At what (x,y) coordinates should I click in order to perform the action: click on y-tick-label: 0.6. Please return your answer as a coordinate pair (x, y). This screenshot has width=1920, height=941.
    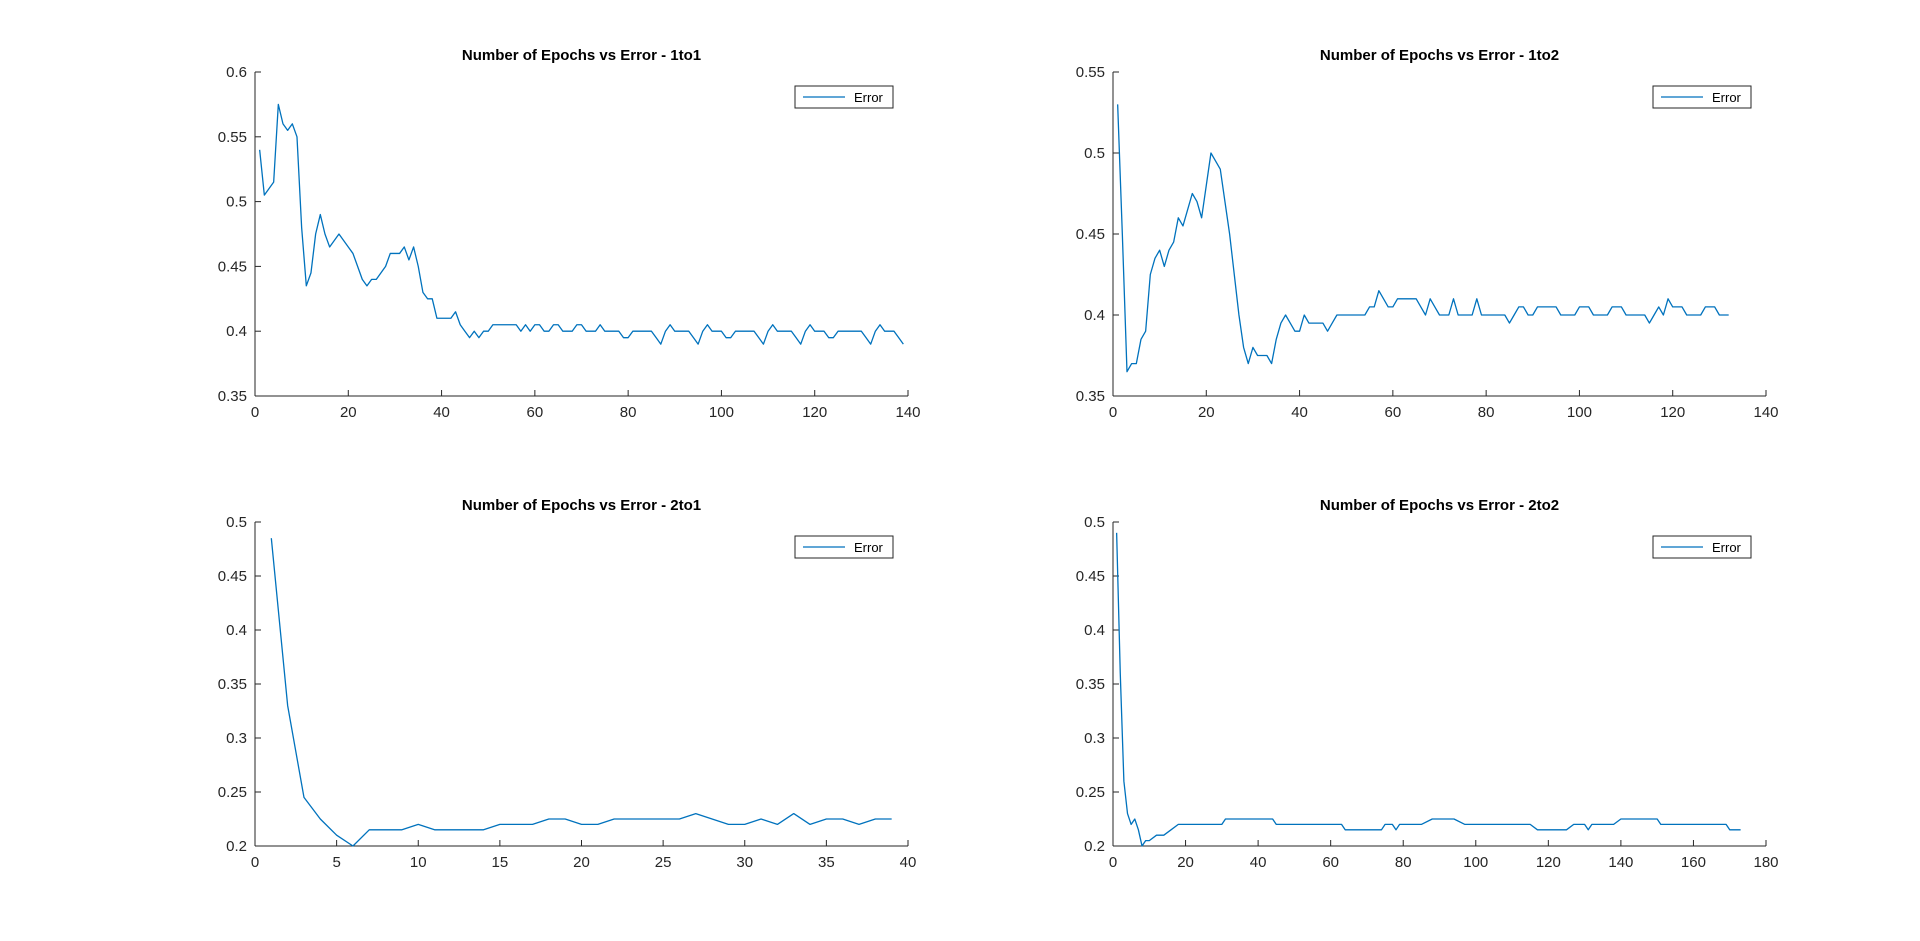
    Looking at the image, I should click on (236, 72).